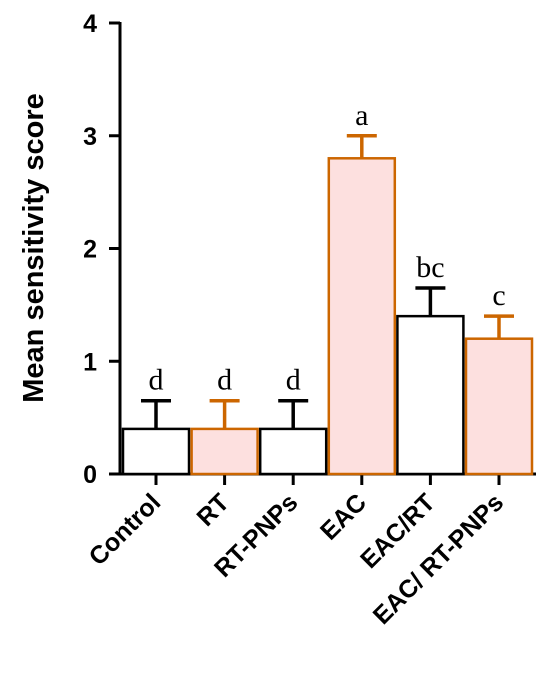  I want to click on y-axis-title: Mean sensitivity score, so click(34, 247).